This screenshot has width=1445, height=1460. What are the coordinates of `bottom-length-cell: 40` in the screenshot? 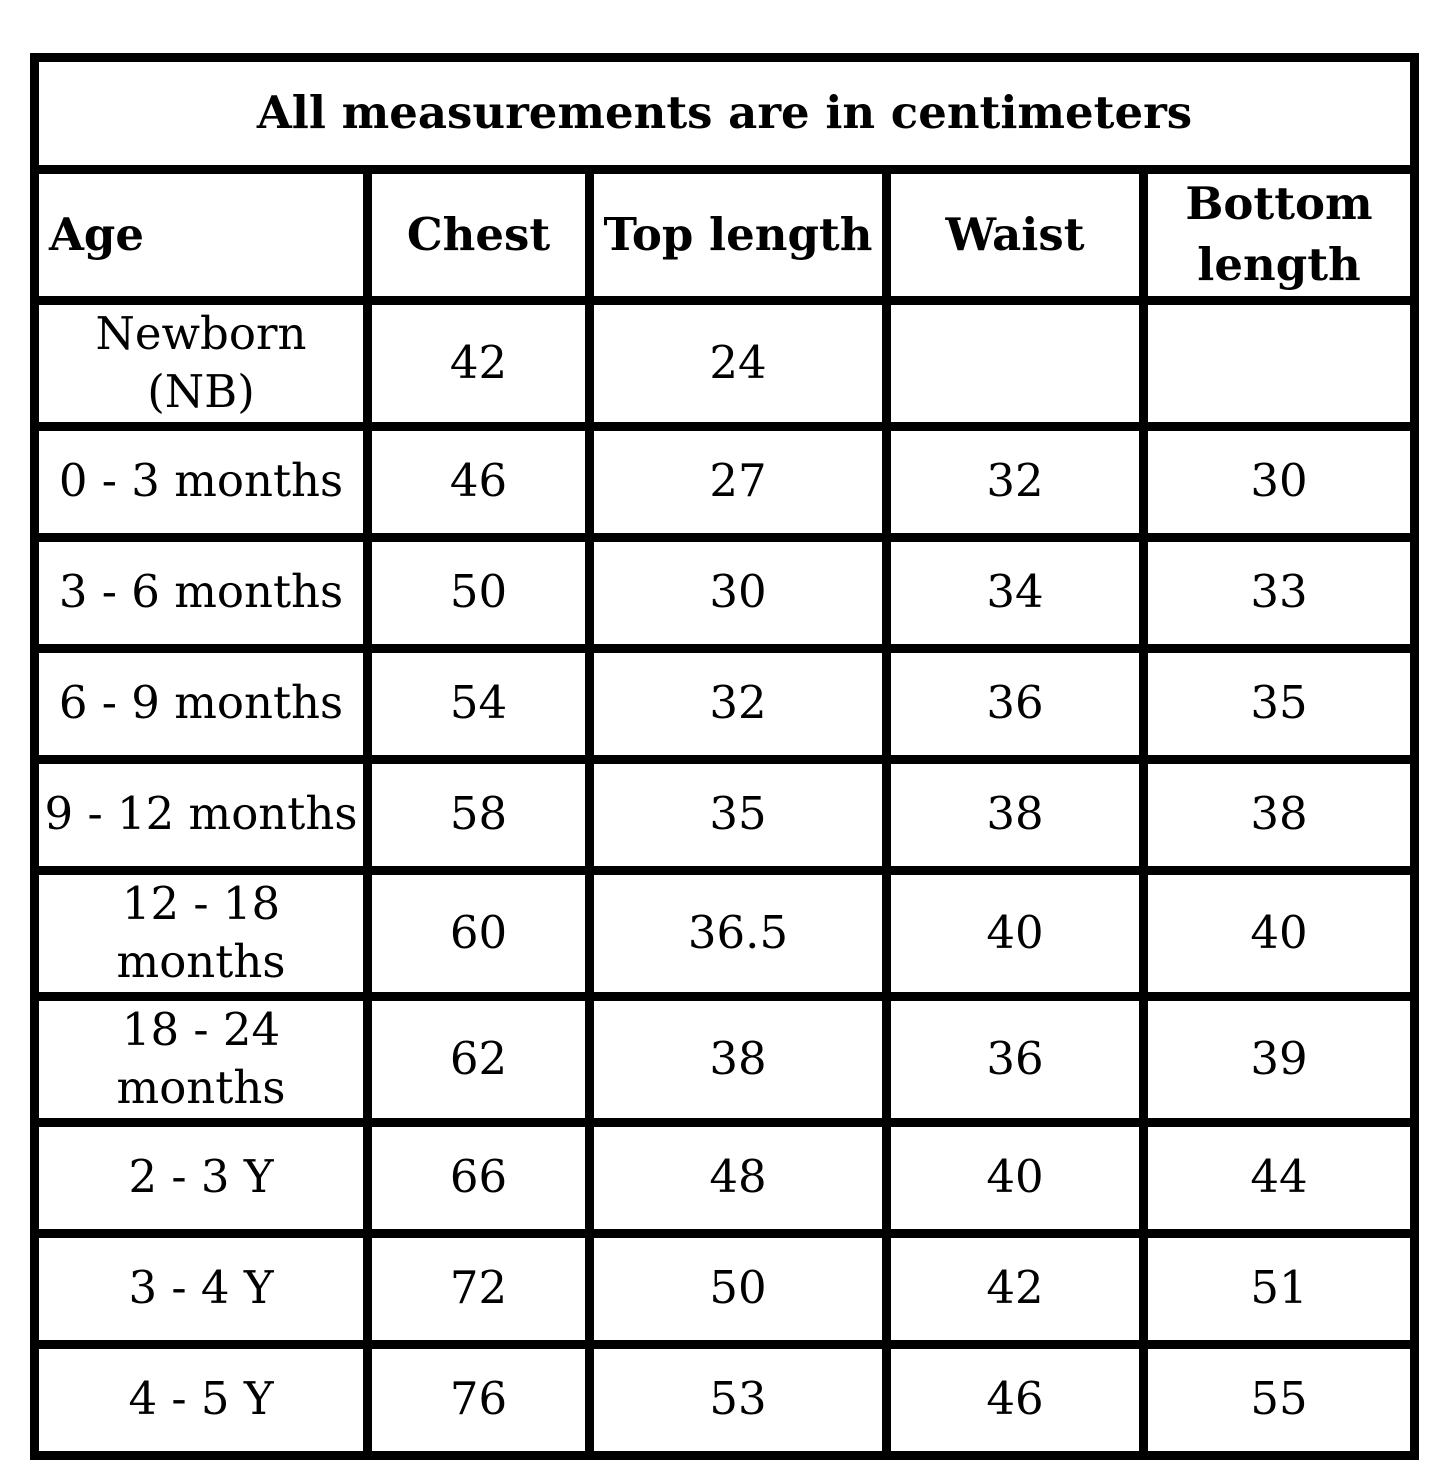 It's located at (1279, 933).